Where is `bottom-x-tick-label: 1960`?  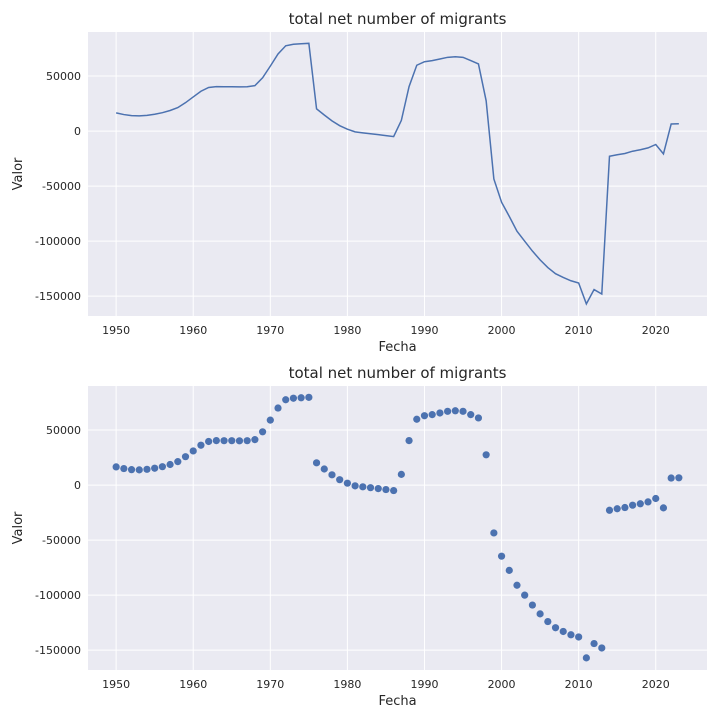
bottom-x-tick-label: 1960 is located at coordinates (193, 684).